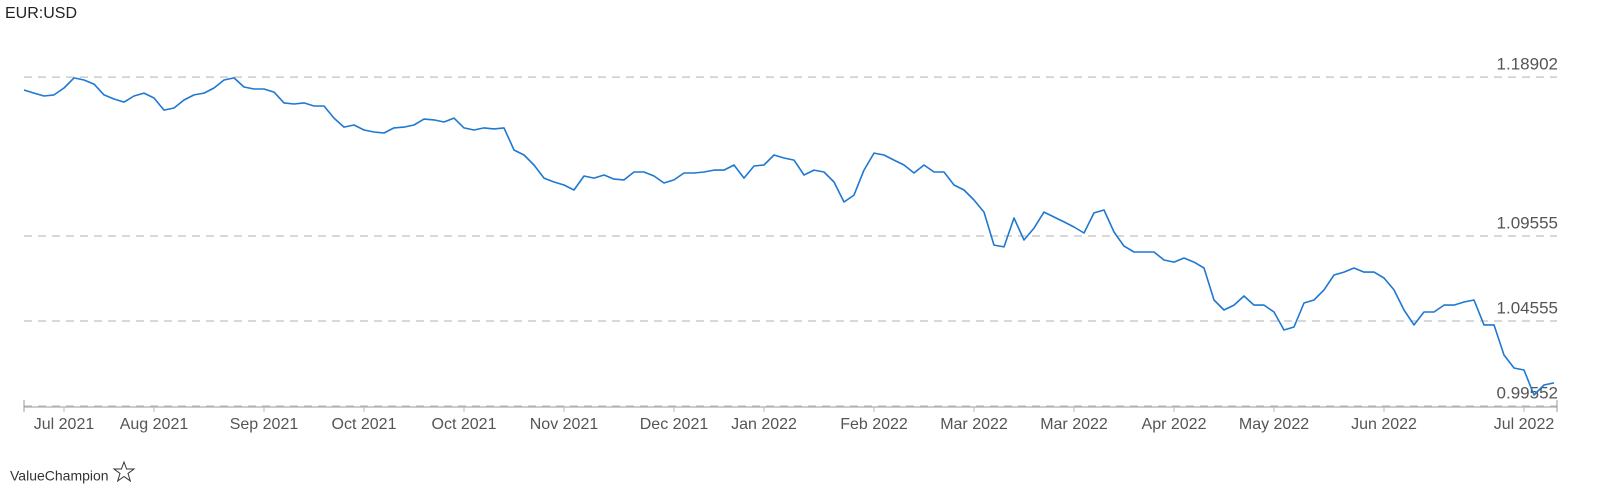  What do you see at coordinates (1524, 424) in the screenshot?
I see `x-tick-label: Jul 2022` at bounding box center [1524, 424].